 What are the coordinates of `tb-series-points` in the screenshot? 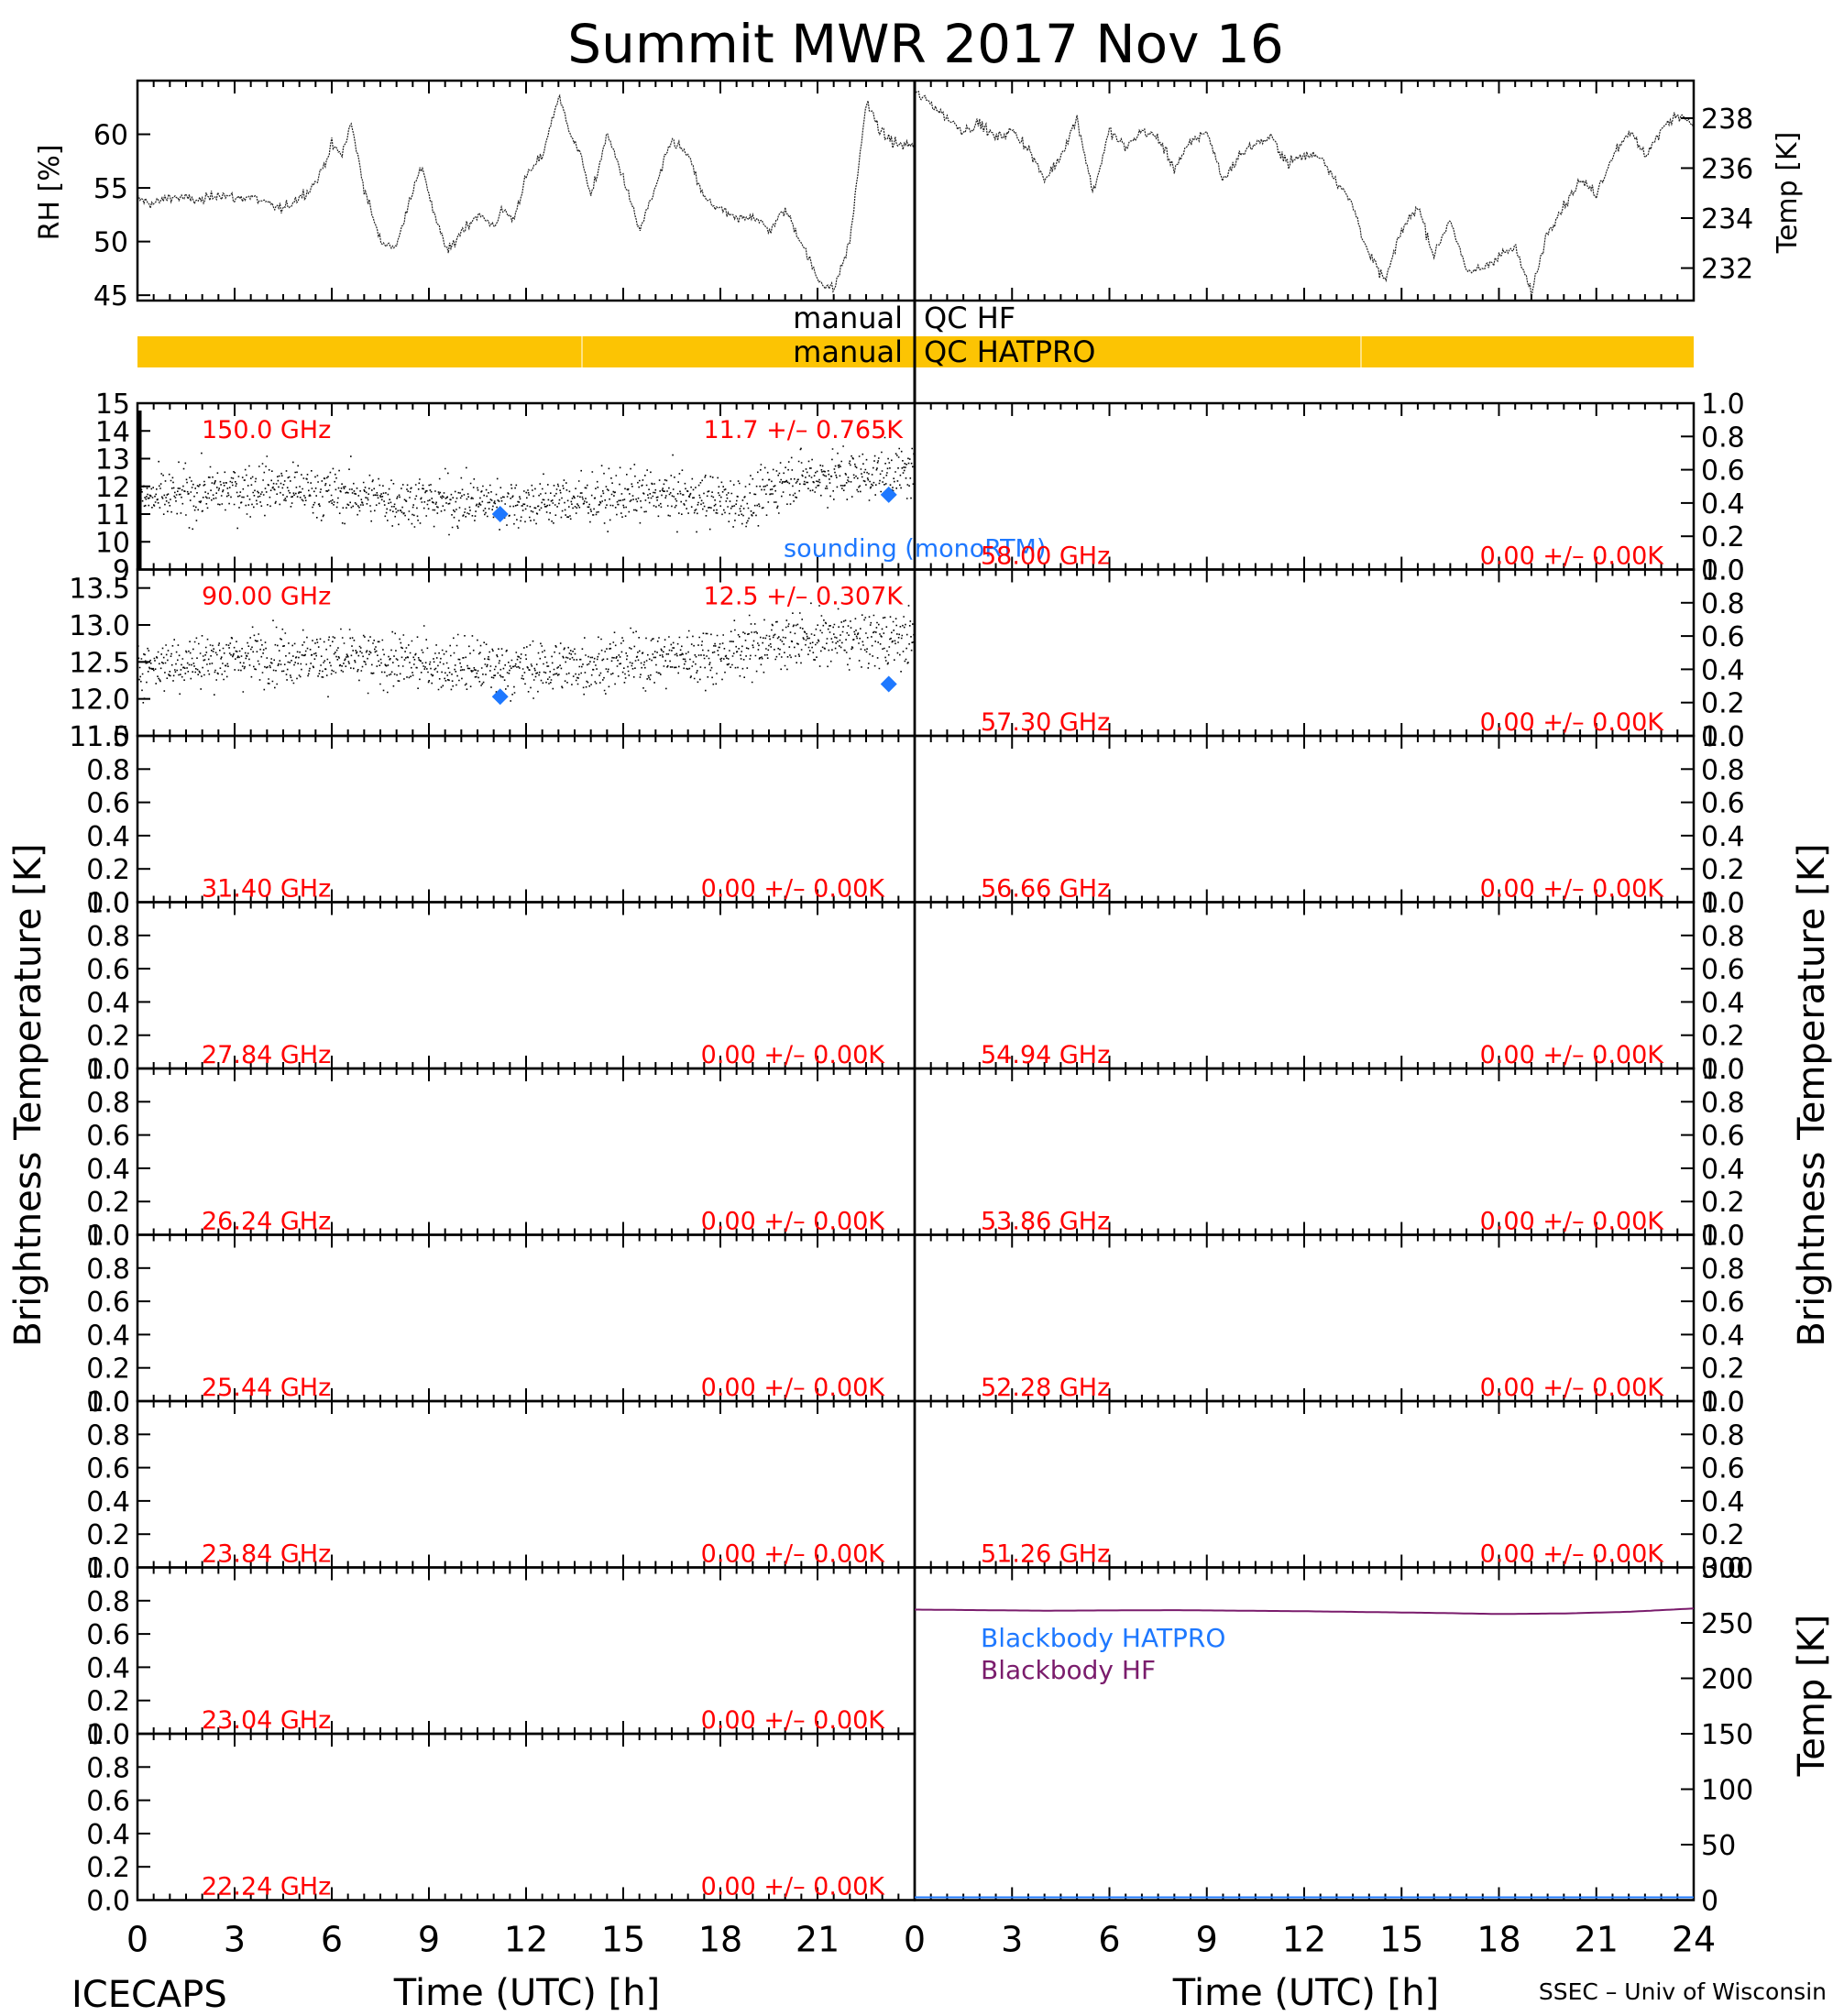 It's located at (526, 653).